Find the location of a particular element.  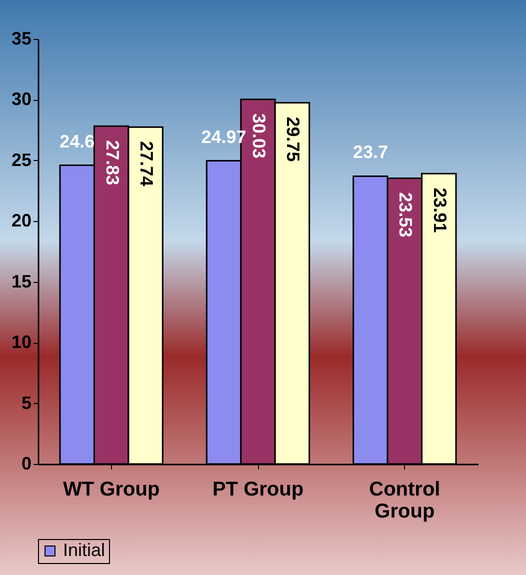

x-tick-label: WT Group is located at coordinates (111, 489).